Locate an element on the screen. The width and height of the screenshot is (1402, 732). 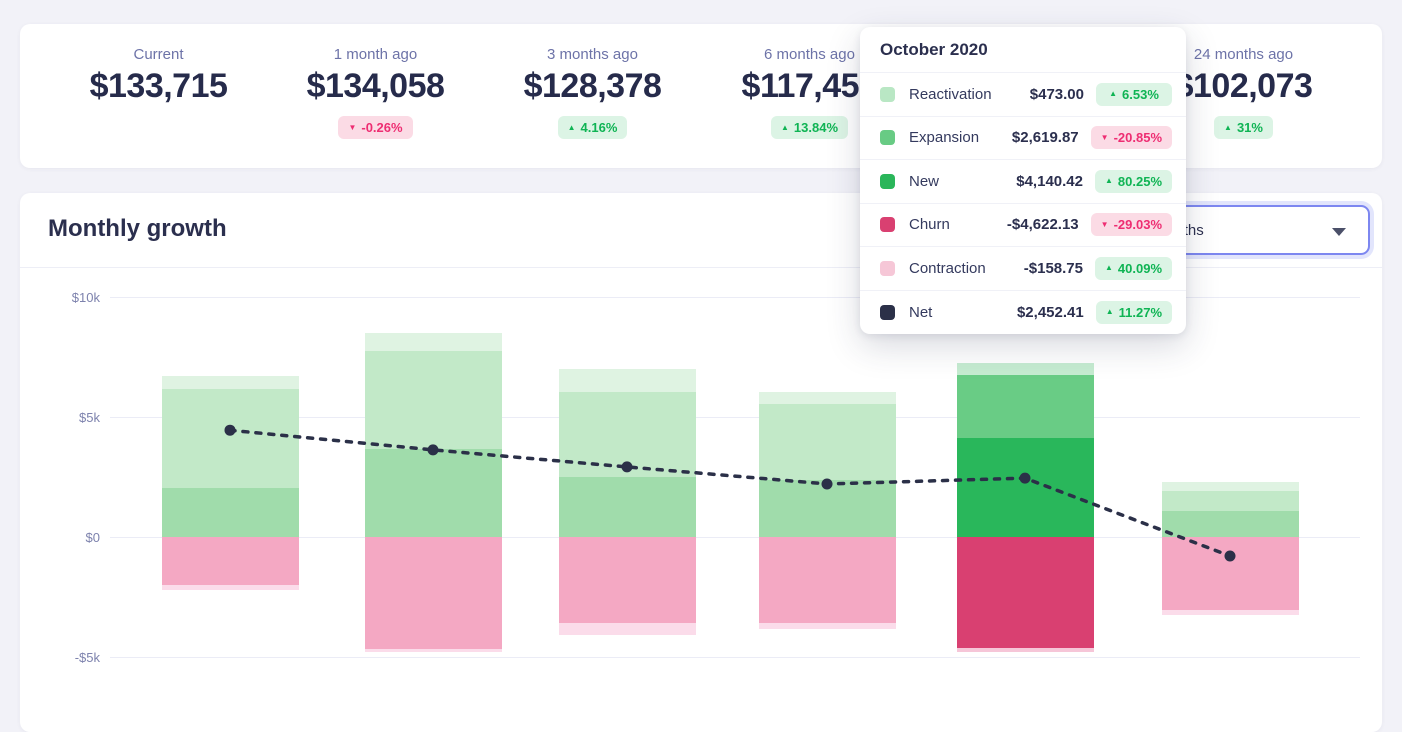
change-badge: ▲ 13.84% is located at coordinates (809, 127).